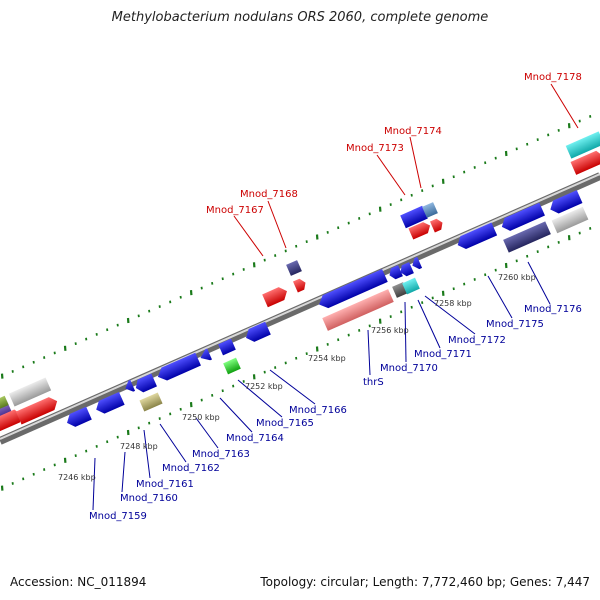 The width and height of the screenshot is (600, 600). What do you see at coordinates (515, 324) in the screenshot?
I see `gene-label: Mnod_7175` at bounding box center [515, 324].